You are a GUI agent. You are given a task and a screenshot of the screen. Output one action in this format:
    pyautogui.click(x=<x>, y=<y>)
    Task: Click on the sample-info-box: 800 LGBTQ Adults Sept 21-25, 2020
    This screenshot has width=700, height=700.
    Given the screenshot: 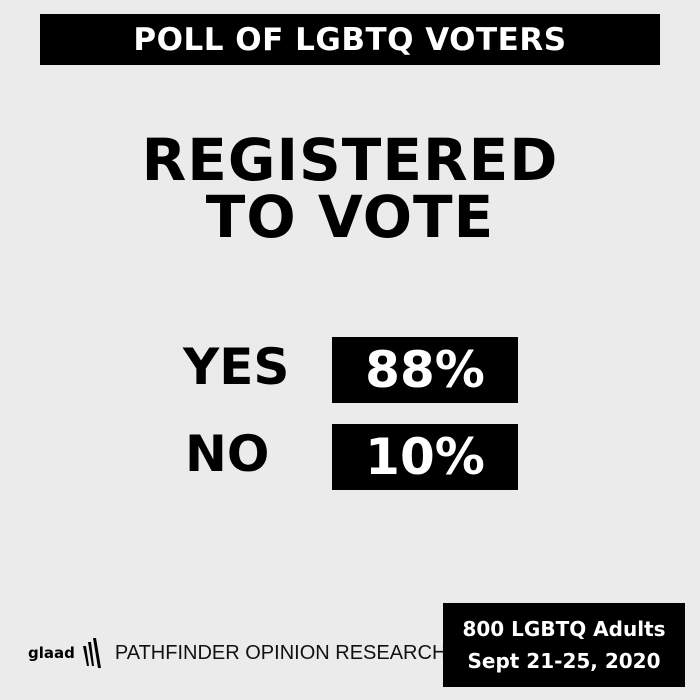 What is the action you would take?
    pyautogui.click(x=564, y=645)
    